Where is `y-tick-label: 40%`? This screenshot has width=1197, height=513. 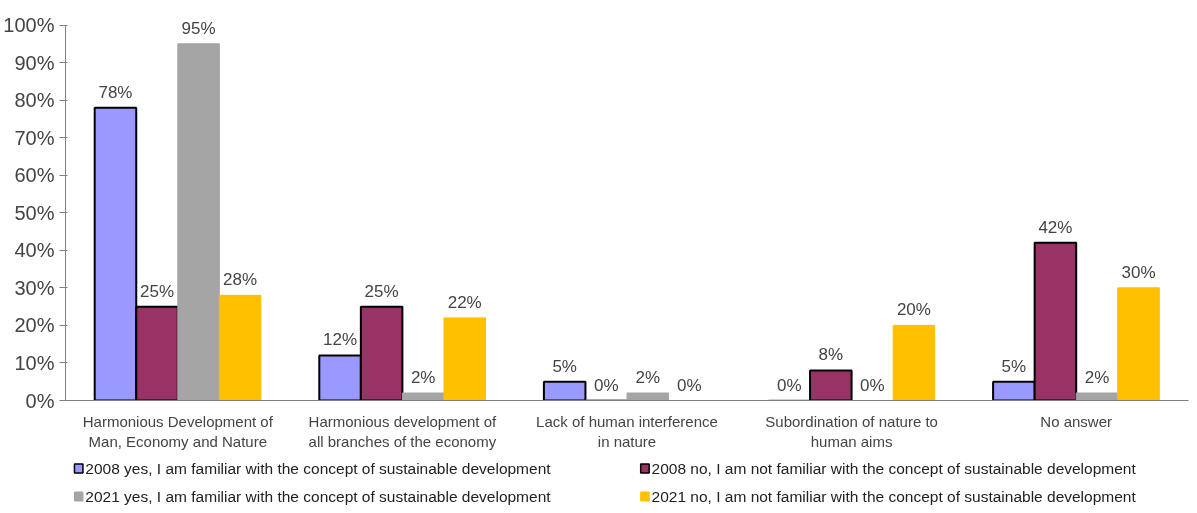
y-tick-label: 40% is located at coordinates (34, 250).